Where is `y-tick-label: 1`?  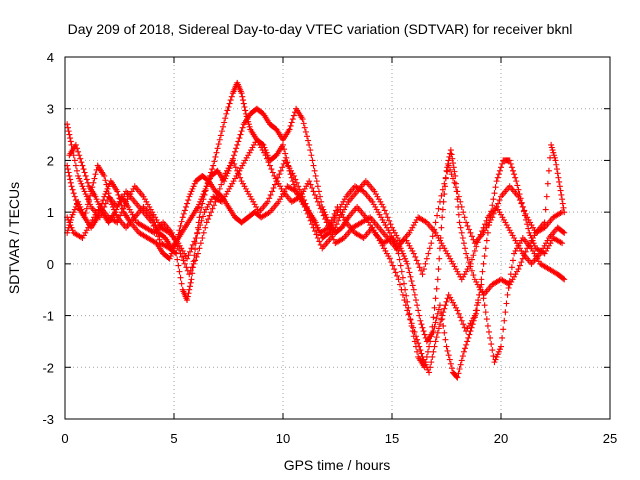 y-tick-label: 1 is located at coordinates (50, 212).